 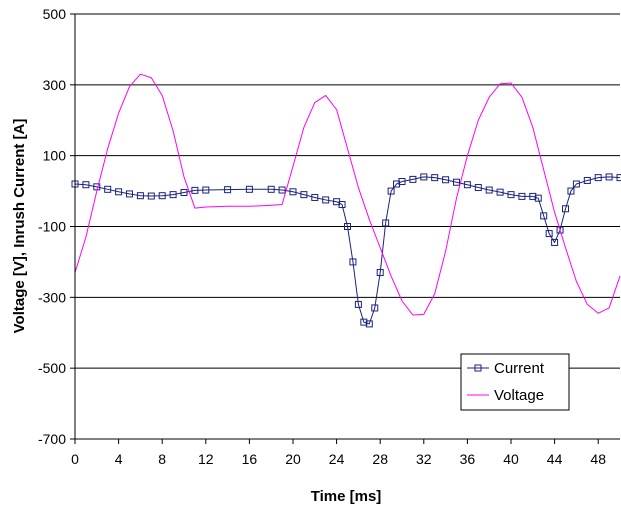 What do you see at coordinates (337, 459) in the screenshot?
I see `x-tick-label: 24` at bounding box center [337, 459].